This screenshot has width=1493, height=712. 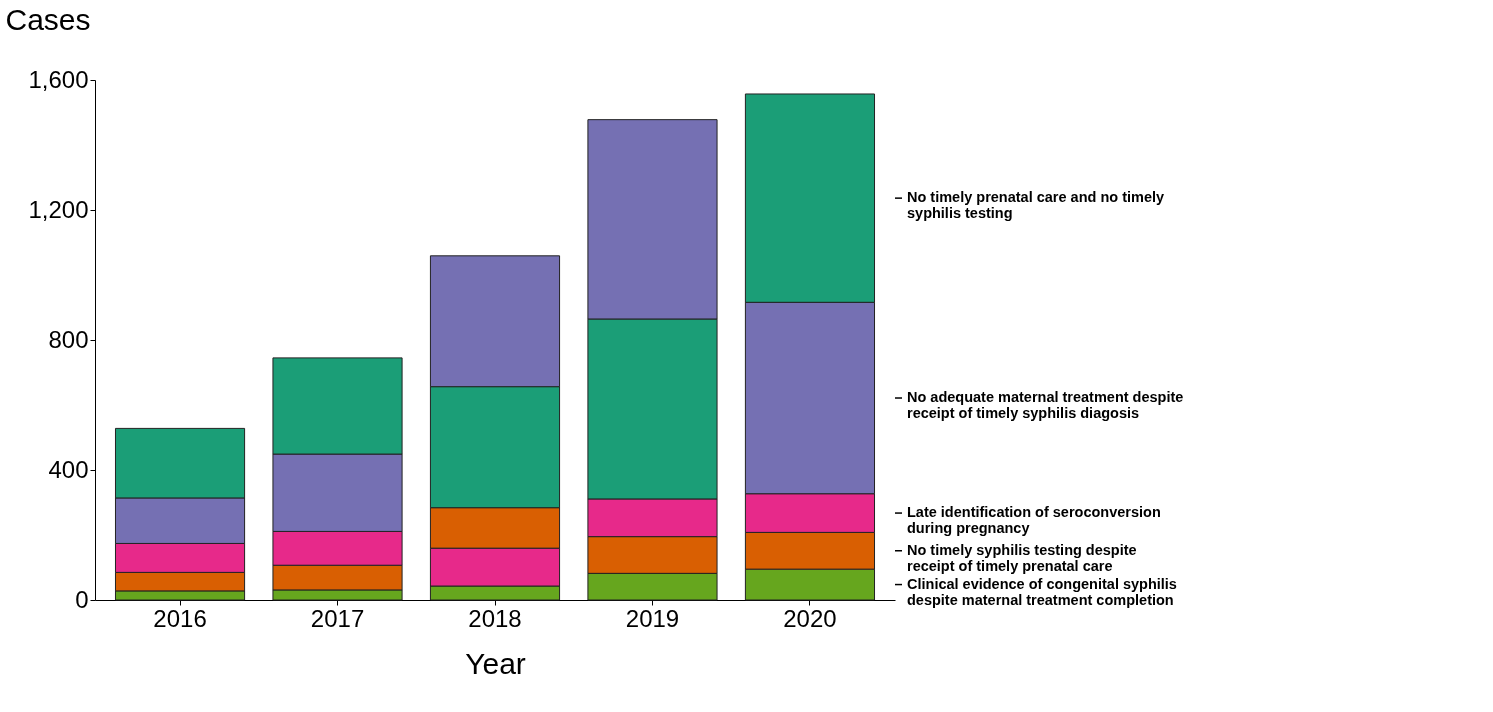 I want to click on x-tick-label: 2017, so click(x=337, y=618).